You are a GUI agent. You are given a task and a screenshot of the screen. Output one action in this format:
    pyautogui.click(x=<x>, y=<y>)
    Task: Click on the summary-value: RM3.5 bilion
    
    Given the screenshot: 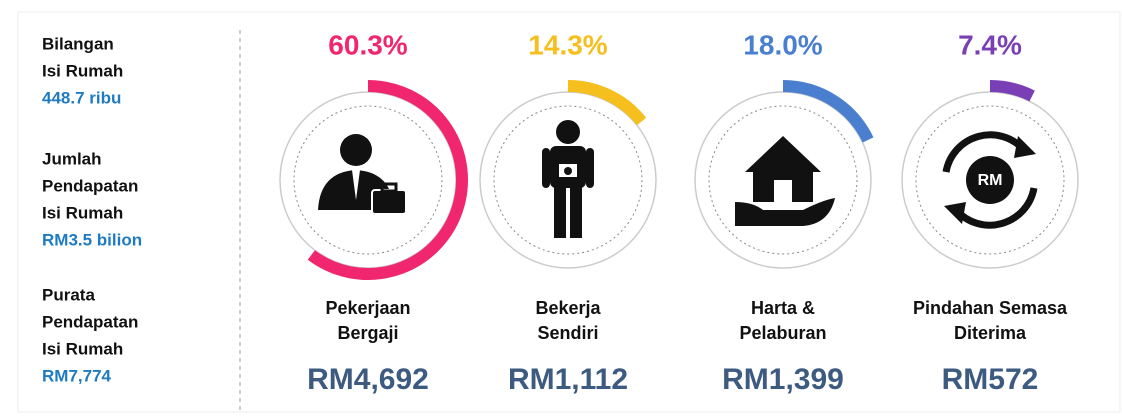 What is the action you would take?
    pyautogui.click(x=92, y=239)
    